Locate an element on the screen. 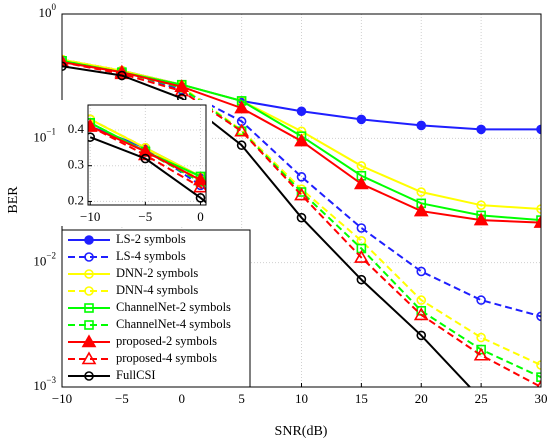 Image resolution: width=550 pixels, height=444 pixels. legend-label: proposed-4 symbols is located at coordinates (166, 358).